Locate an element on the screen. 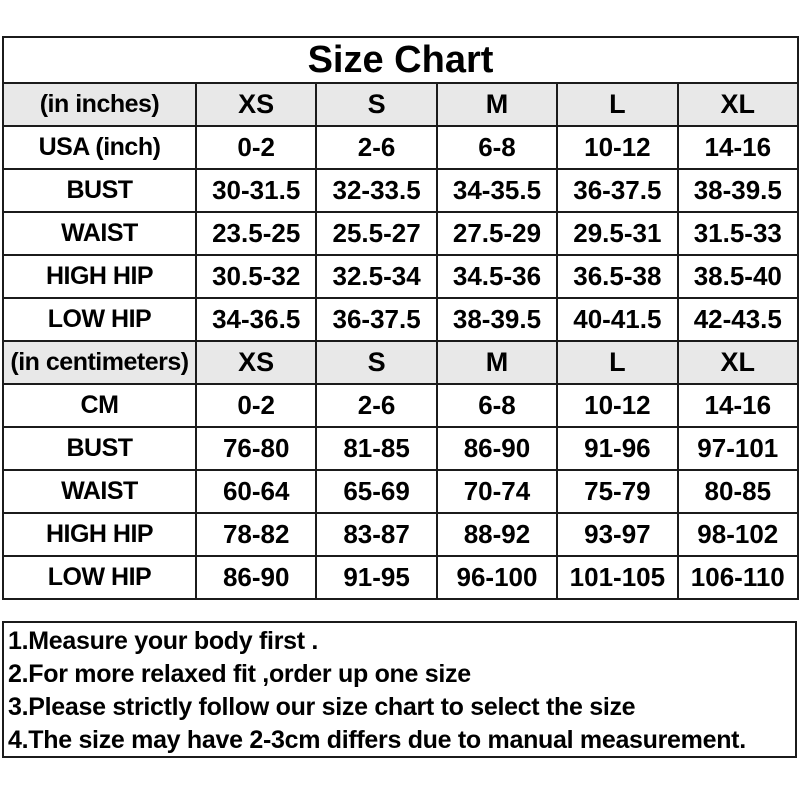 The width and height of the screenshot is (800, 800). measurement-value-cell: 25.5-27 is located at coordinates (376, 233).